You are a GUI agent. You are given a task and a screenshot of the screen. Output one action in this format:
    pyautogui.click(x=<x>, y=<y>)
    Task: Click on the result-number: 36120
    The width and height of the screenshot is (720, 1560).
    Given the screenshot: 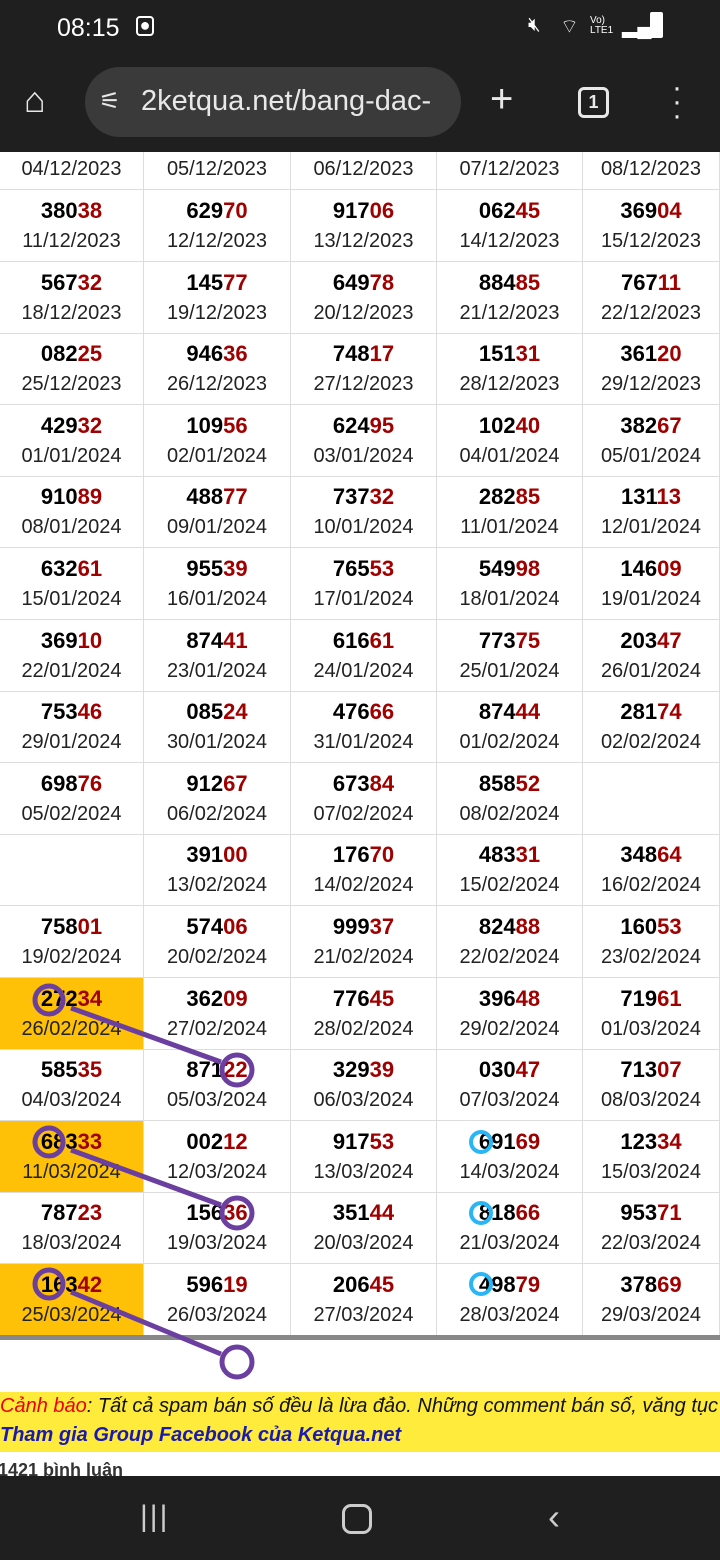 What is the action you would take?
    pyautogui.click(x=651, y=354)
    